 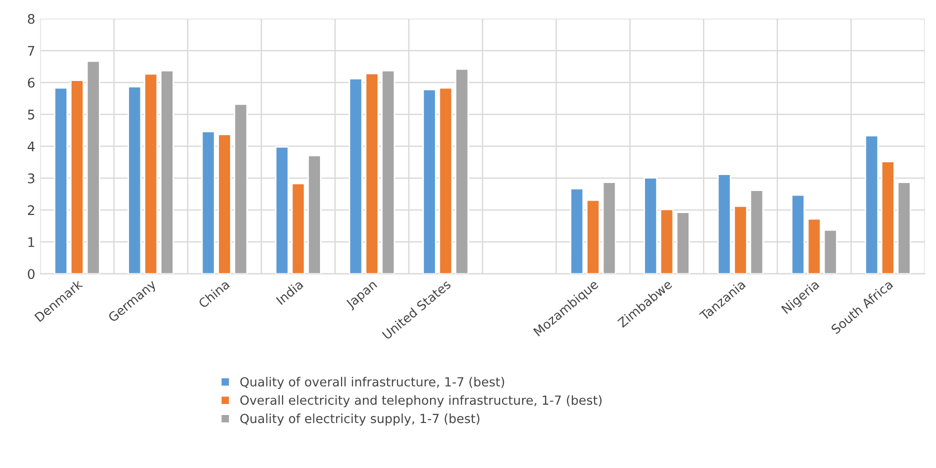 What do you see at coordinates (421, 401) in the screenshot?
I see `legend-label: Overall electricity and telephony infrastructure, 1-7 (best)` at bounding box center [421, 401].